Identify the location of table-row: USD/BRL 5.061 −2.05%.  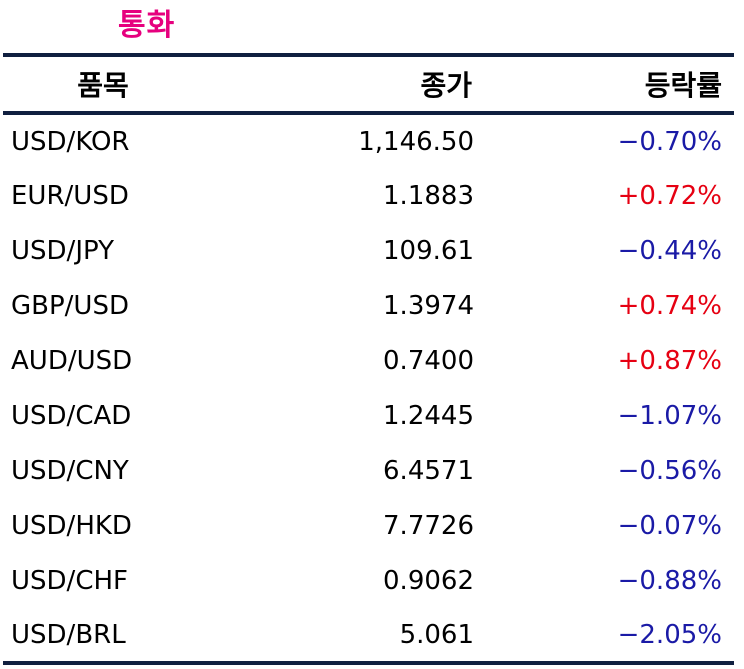
(368, 635).